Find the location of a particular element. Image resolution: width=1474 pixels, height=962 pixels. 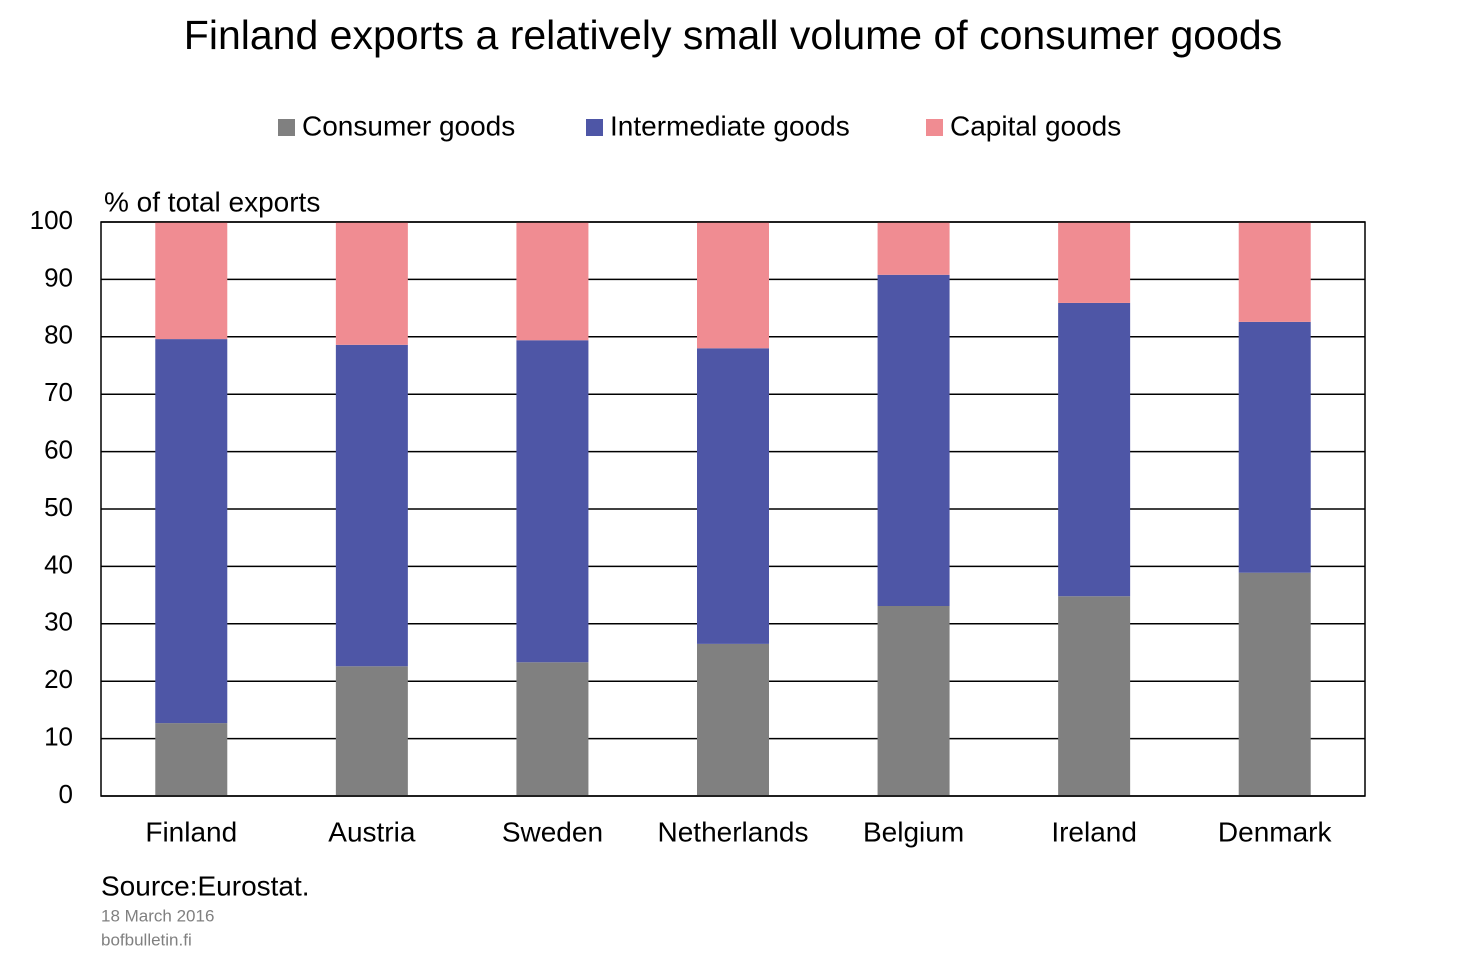

date: 18 March 2016 is located at coordinates (157, 915).